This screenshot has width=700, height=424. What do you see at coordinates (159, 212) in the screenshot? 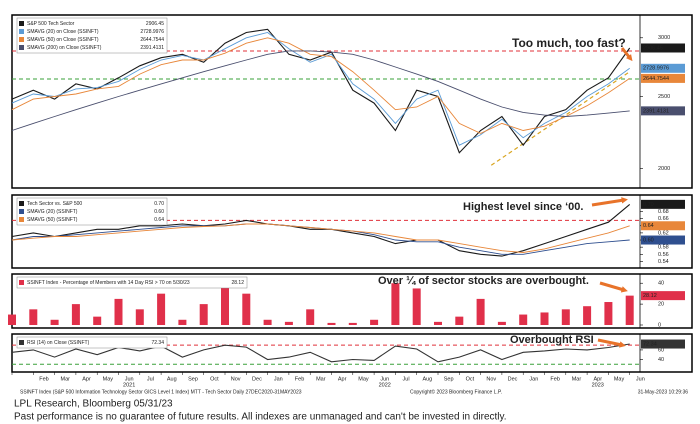
I see `legend-value: 0.60` at bounding box center [159, 212].